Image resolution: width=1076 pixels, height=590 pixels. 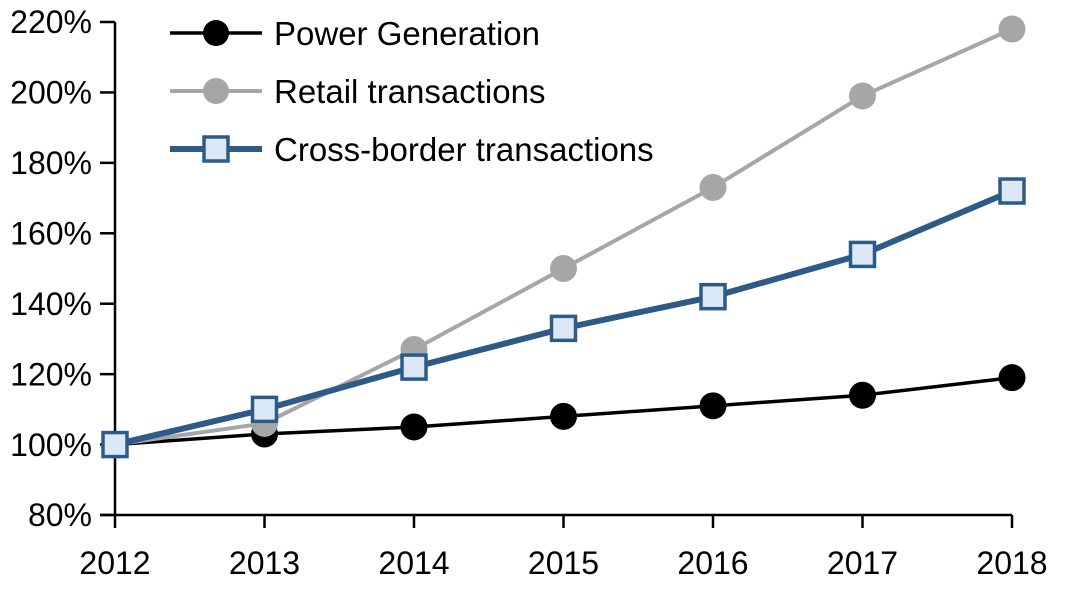 I want to click on legend-item-retail-transactions: Retail transactions, so click(x=411, y=91).